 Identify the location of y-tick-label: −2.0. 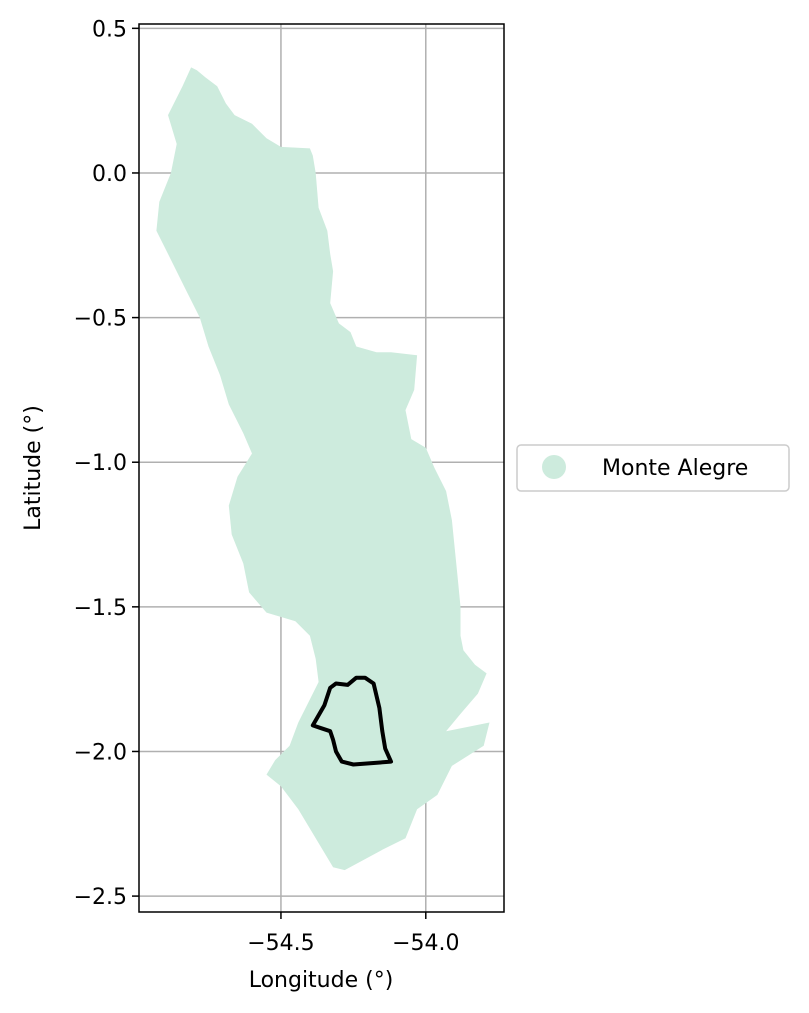
(100, 752).